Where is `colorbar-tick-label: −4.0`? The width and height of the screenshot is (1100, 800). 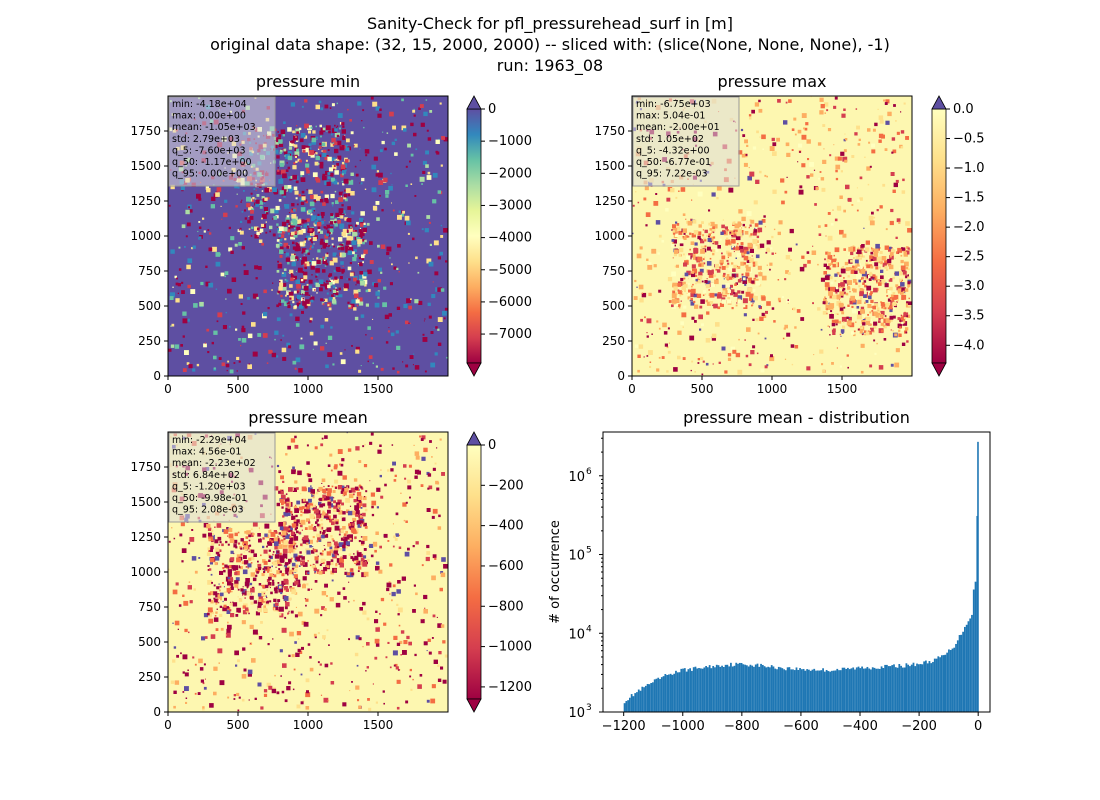
colorbar-tick-label: −4.0 is located at coordinates (969, 345).